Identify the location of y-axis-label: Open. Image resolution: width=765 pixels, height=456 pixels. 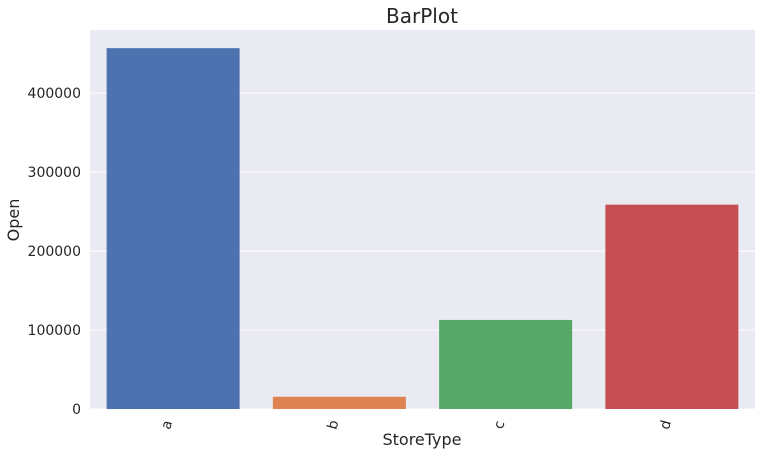
(13, 220).